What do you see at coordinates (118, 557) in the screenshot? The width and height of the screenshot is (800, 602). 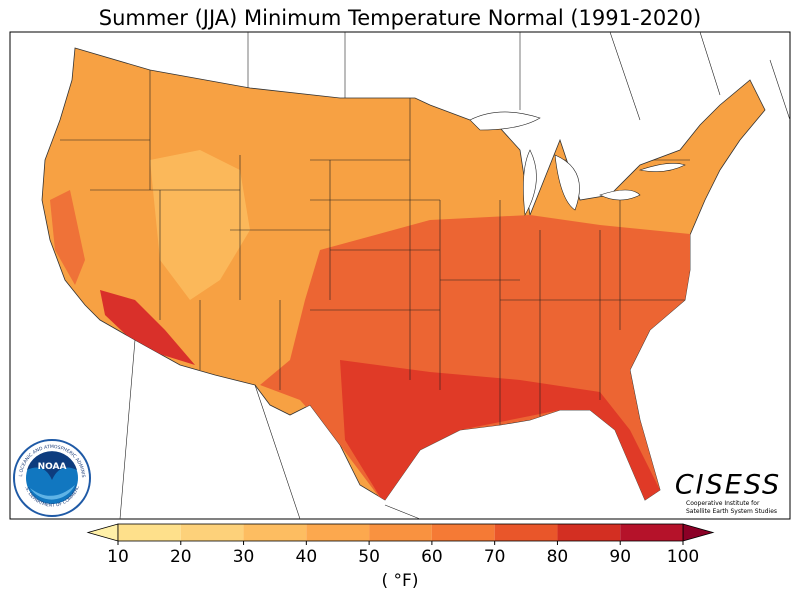 I see `colorbar-tick-label: 10` at bounding box center [118, 557].